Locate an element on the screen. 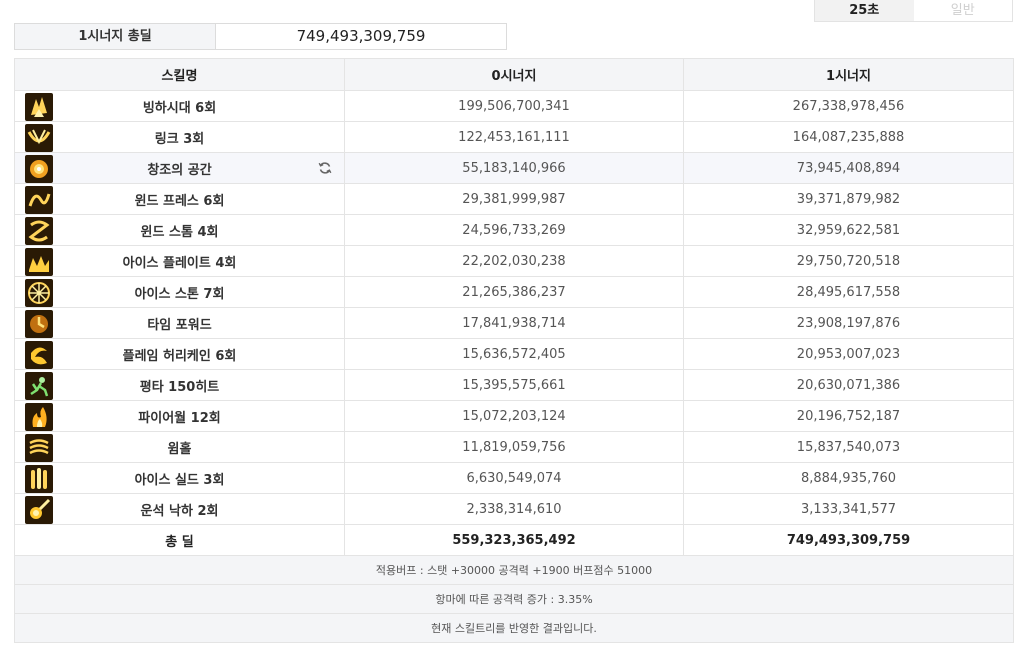 The height and width of the screenshot is (645, 1014). table-row: 윈드 스톰 4회 24,596,733,269 32,959,622,581 is located at coordinates (514, 230).